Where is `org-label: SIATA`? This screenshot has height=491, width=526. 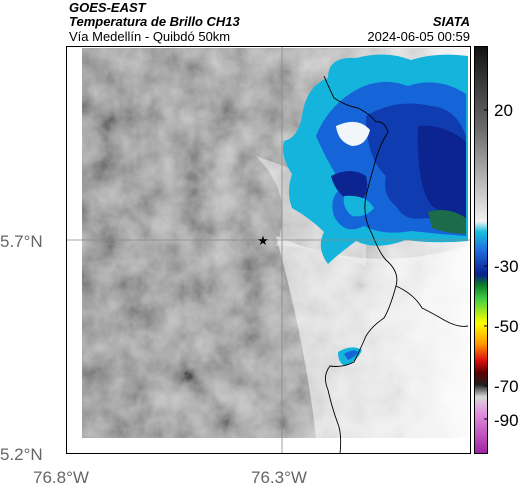 org-label: SIATA is located at coordinates (451, 21).